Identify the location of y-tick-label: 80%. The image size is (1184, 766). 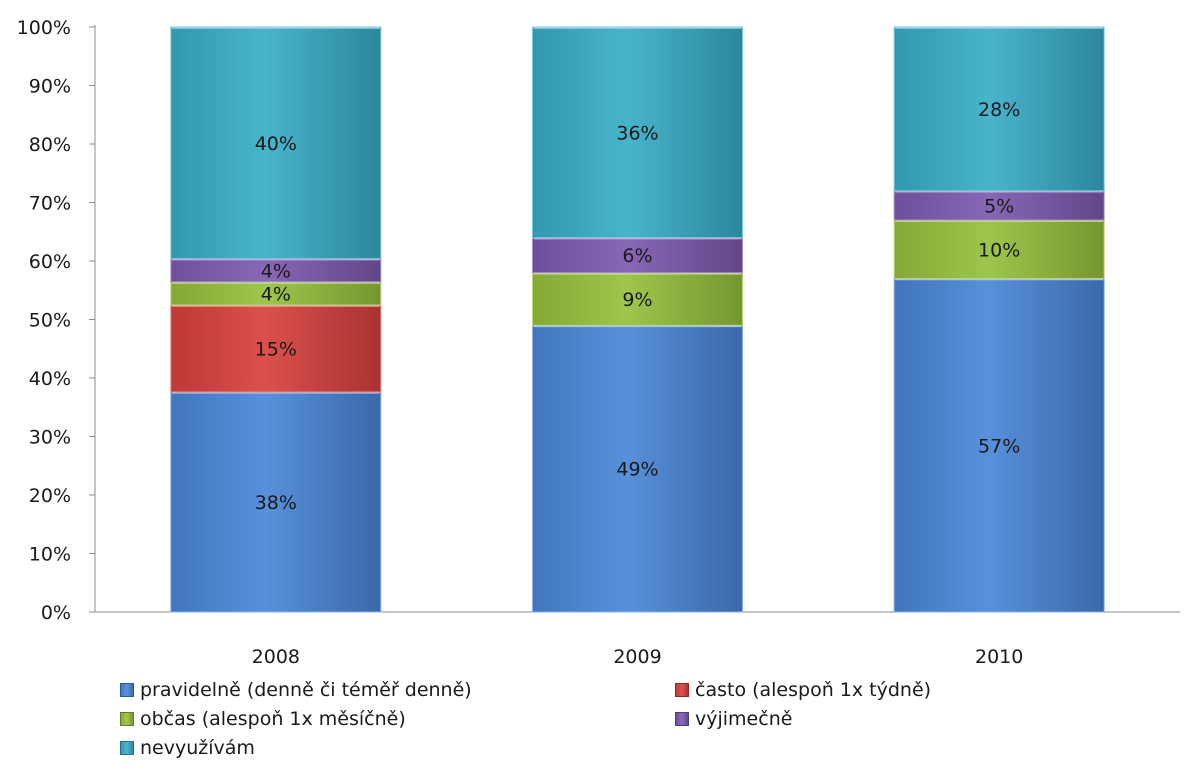
(50, 145).